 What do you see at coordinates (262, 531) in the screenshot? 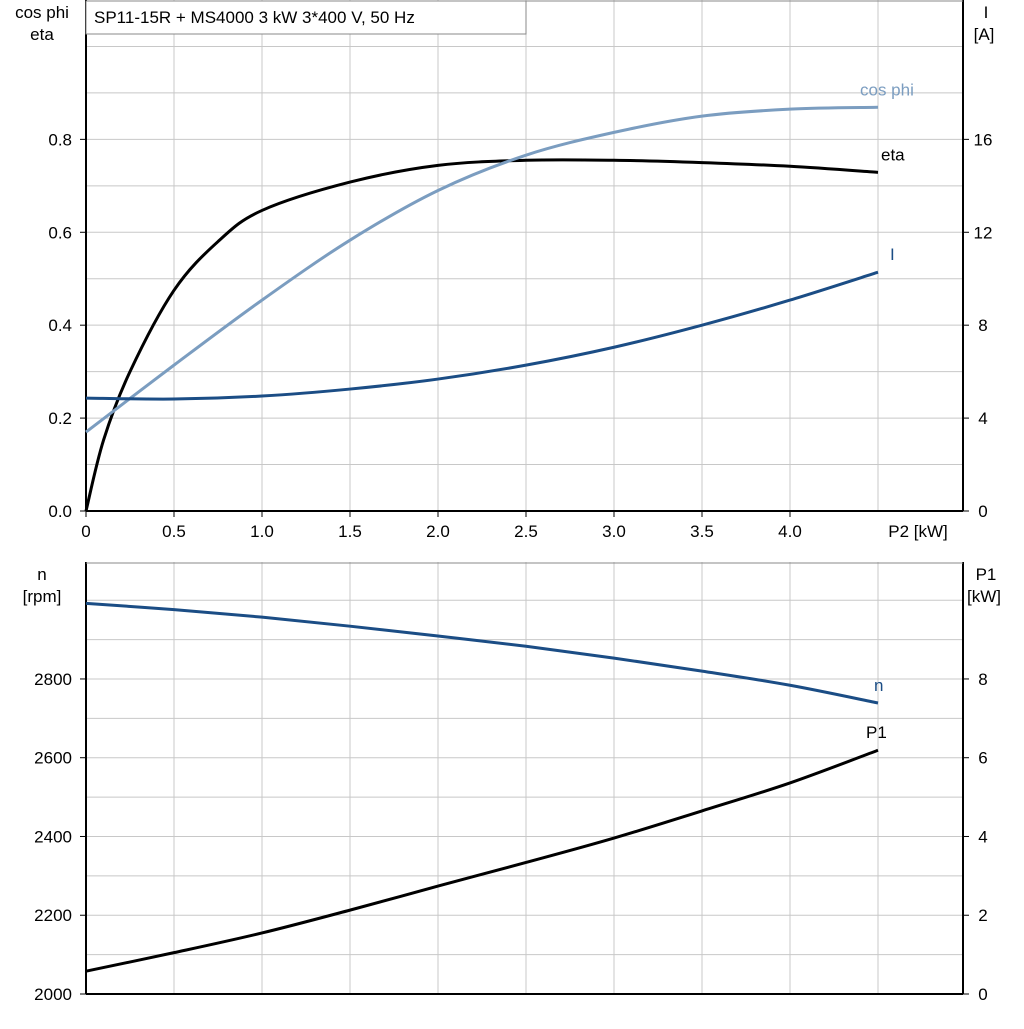
I see `x-tick-label: 1.0` at bounding box center [262, 531].